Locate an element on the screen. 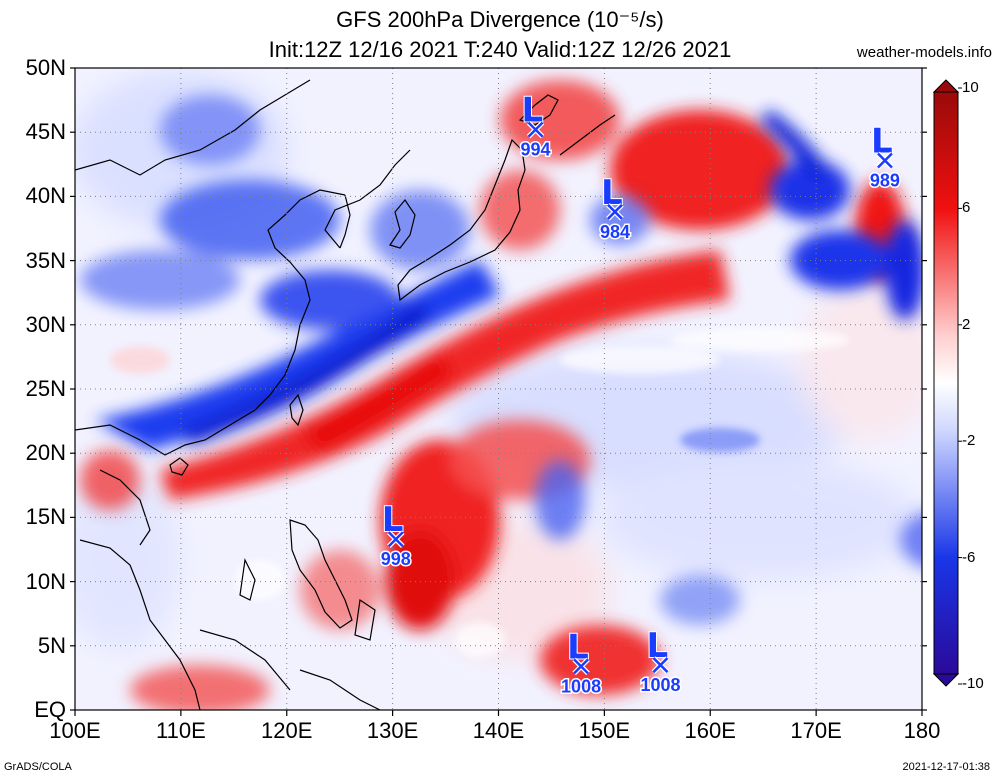  lon-label: 110E is located at coordinates (181, 730).